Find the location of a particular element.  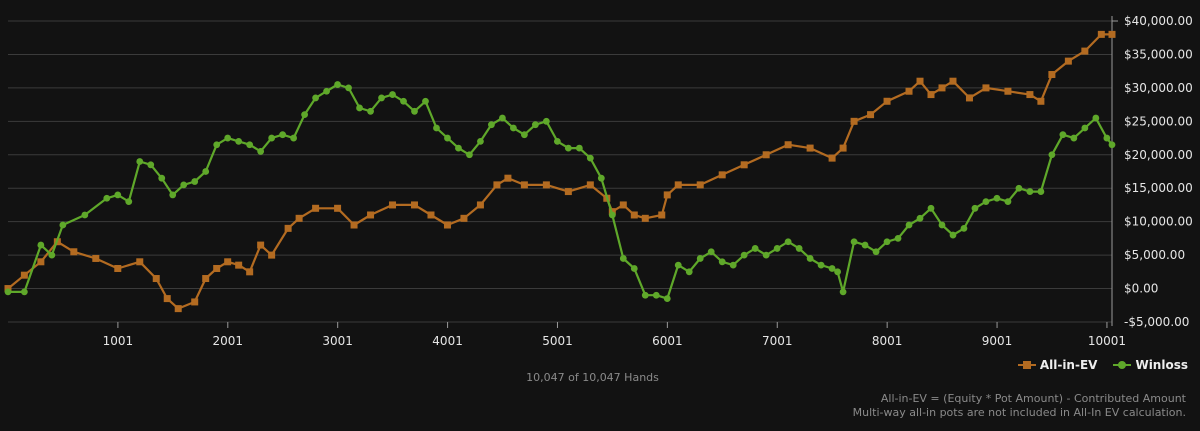

hands-count: 10,047 of 10,047 Hands is located at coordinates (592, 377).